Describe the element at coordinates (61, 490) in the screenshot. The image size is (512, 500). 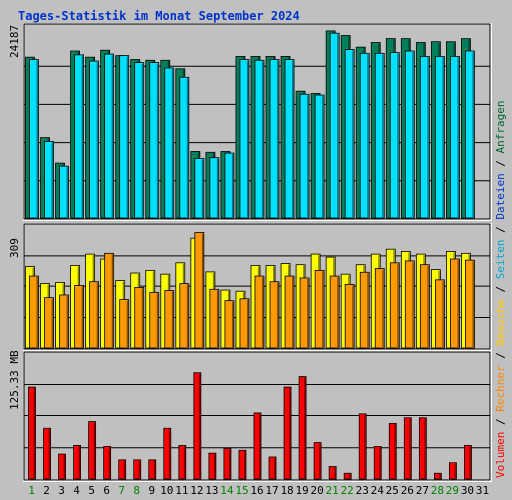
I see `x-tick-label-3: 3` at that location.